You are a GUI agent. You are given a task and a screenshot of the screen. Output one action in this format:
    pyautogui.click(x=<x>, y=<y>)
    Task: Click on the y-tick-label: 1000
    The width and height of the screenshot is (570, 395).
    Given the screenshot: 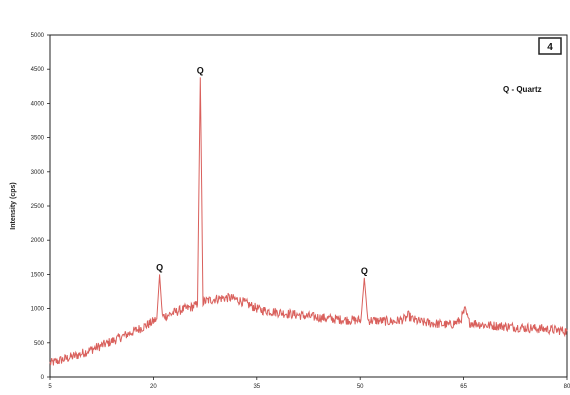 What is the action you would take?
    pyautogui.click(x=38, y=310)
    